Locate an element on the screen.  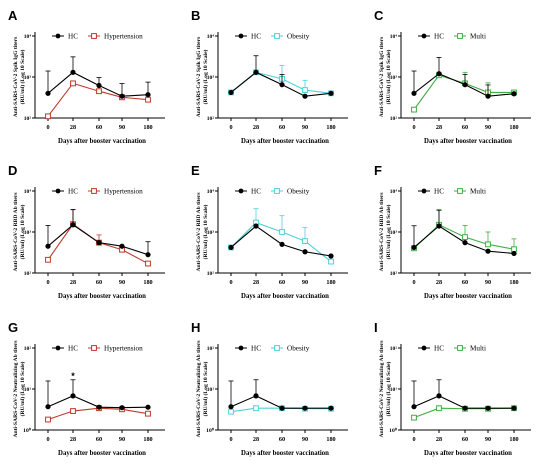
y-axis-label-line: Anti-SARS-CoV-2 RBD Ab titers is located at coordinates (382, 232).